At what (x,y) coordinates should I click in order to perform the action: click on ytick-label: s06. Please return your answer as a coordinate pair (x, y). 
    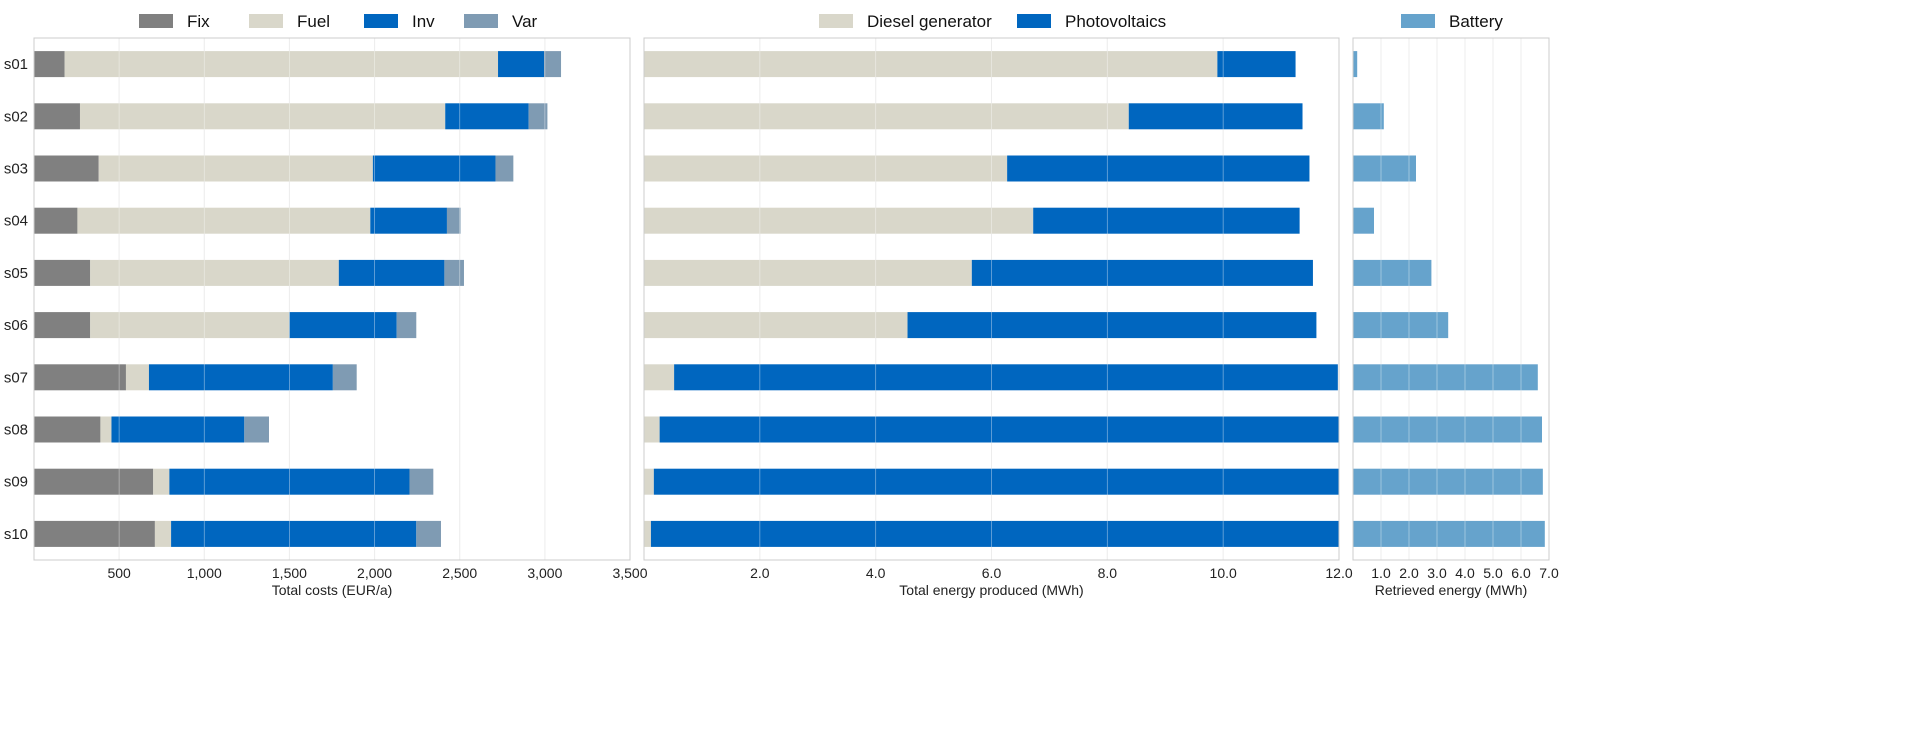
    Looking at the image, I should click on (16, 325).